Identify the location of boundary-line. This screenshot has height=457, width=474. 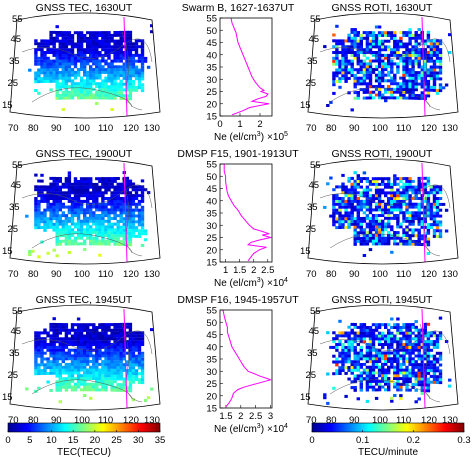
(87, 342).